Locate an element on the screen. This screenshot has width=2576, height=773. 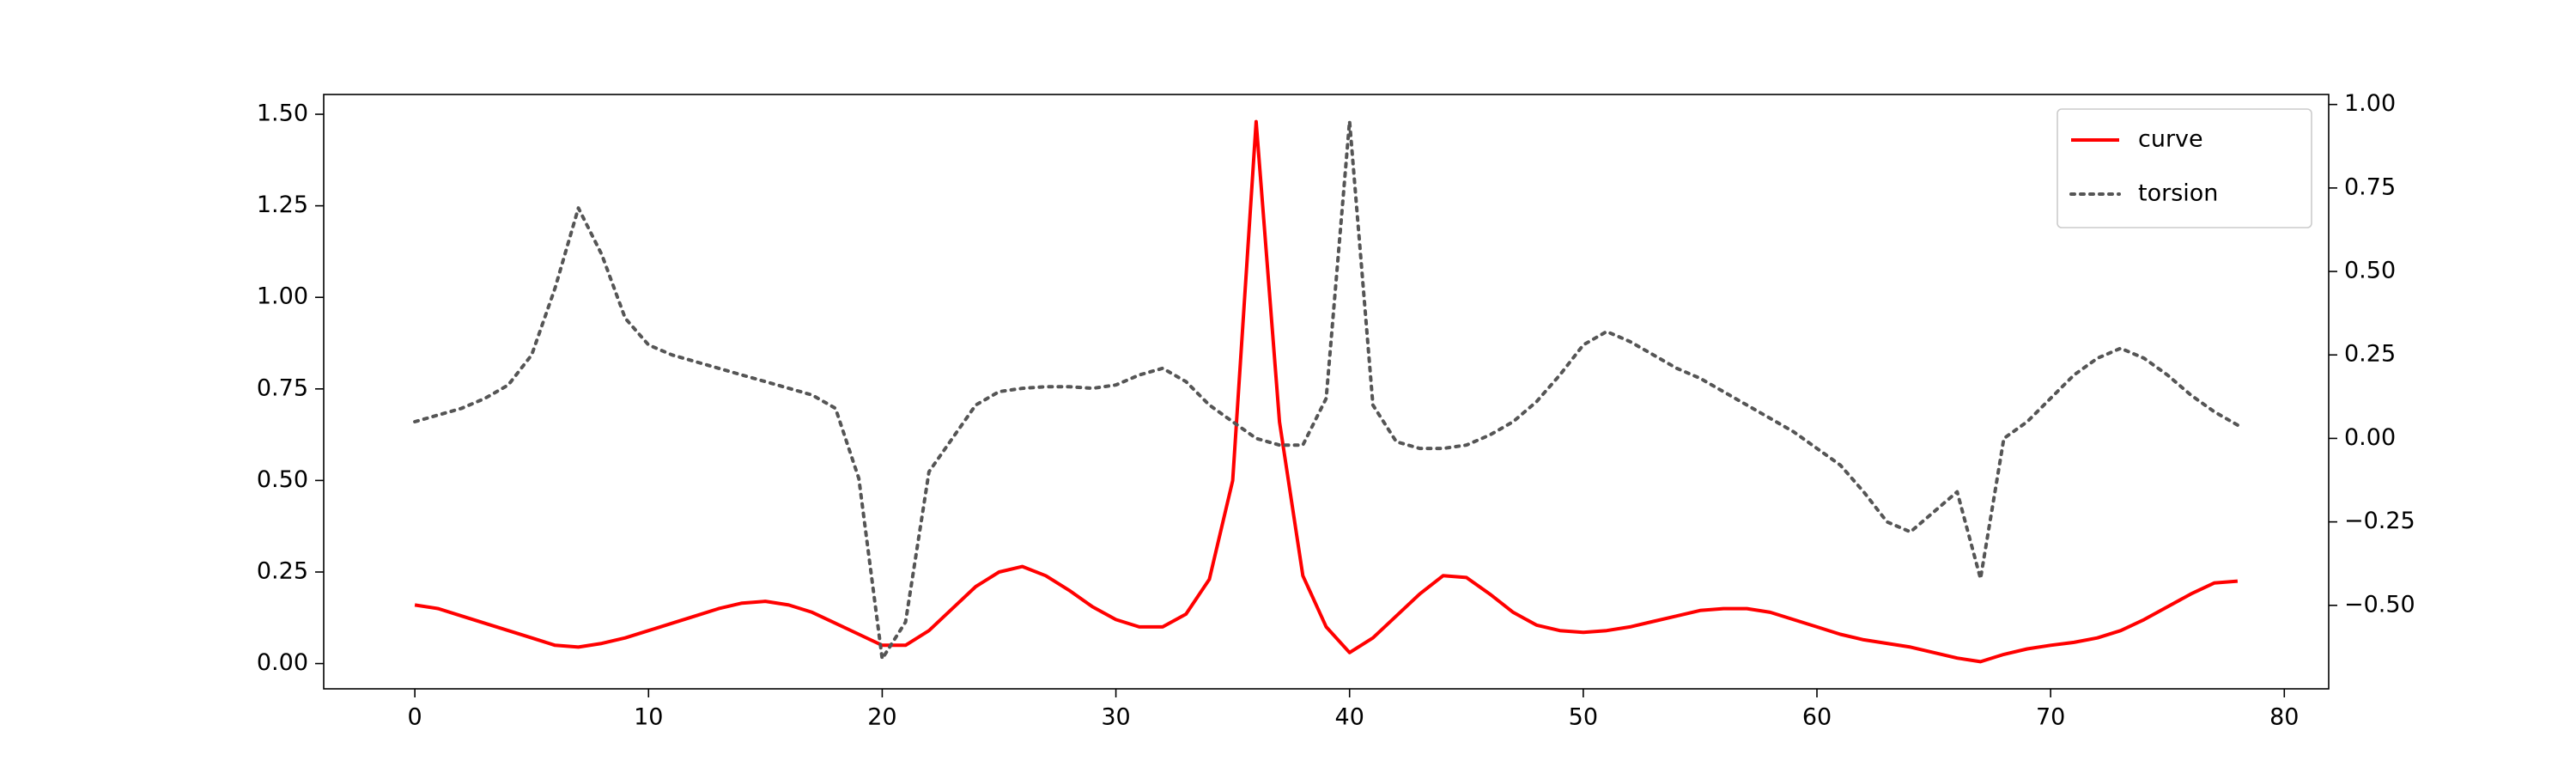
x-tick-label: 20 is located at coordinates (881, 717).